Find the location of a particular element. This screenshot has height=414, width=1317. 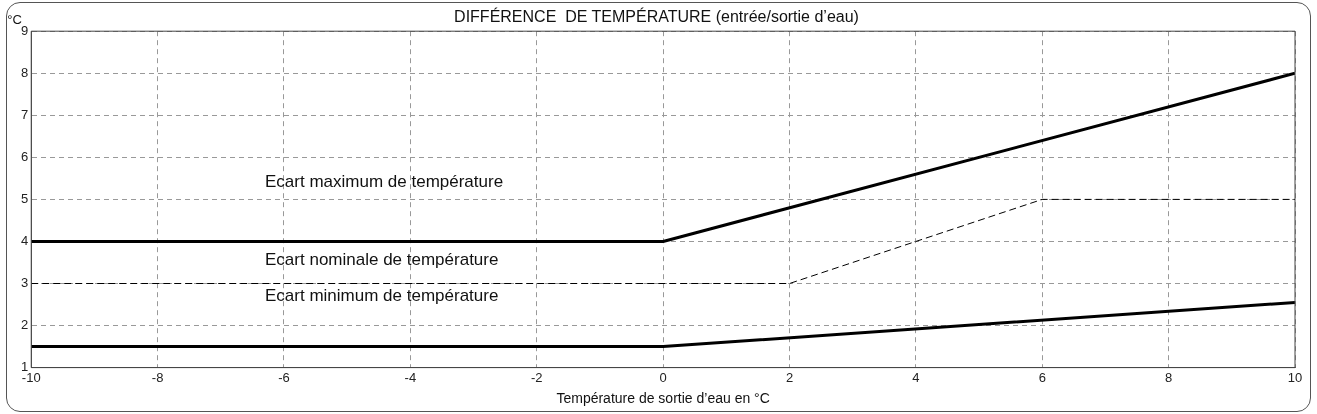

x-tick-label: 10 is located at coordinates (1295, 377).